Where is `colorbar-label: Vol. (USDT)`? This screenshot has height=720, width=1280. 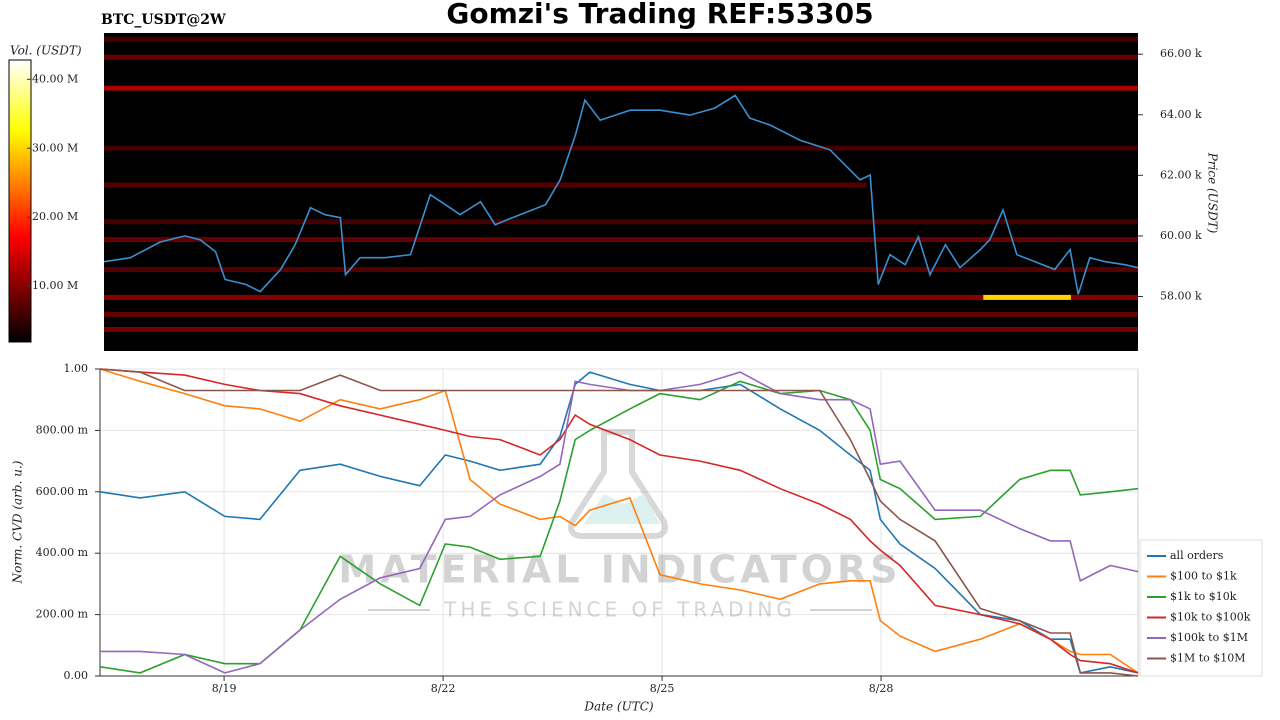 colorbar-label: Vol. (USDT) is located at coordinates (46, 51).